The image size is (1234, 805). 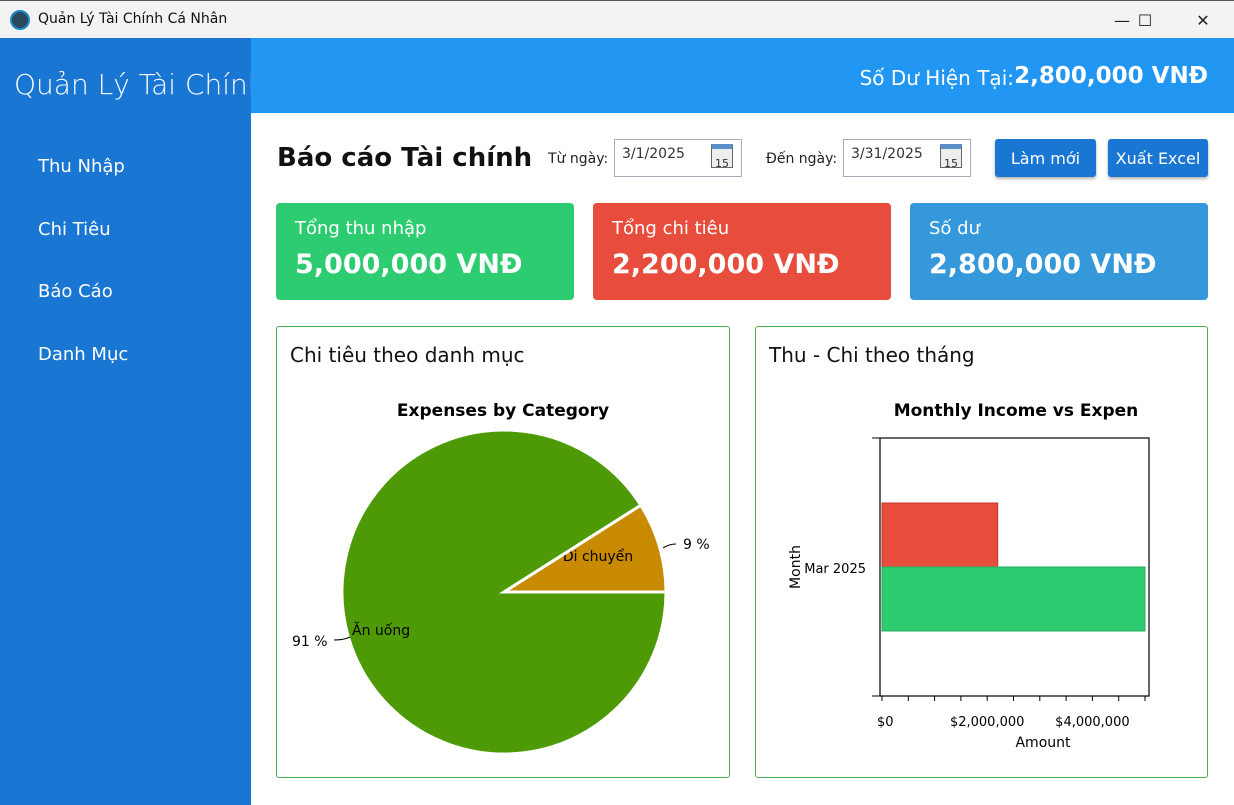 What do you see at coordinates (20, 20) in the screenshot?
I see `app-icon` at bounding box center [20, 20].